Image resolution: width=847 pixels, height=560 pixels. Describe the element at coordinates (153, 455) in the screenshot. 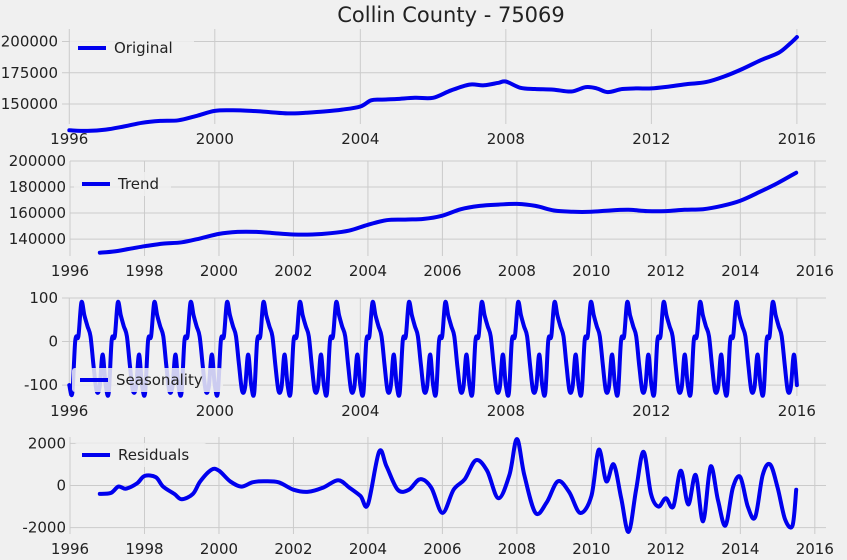

I see `legend-label: Residuals` at that location.